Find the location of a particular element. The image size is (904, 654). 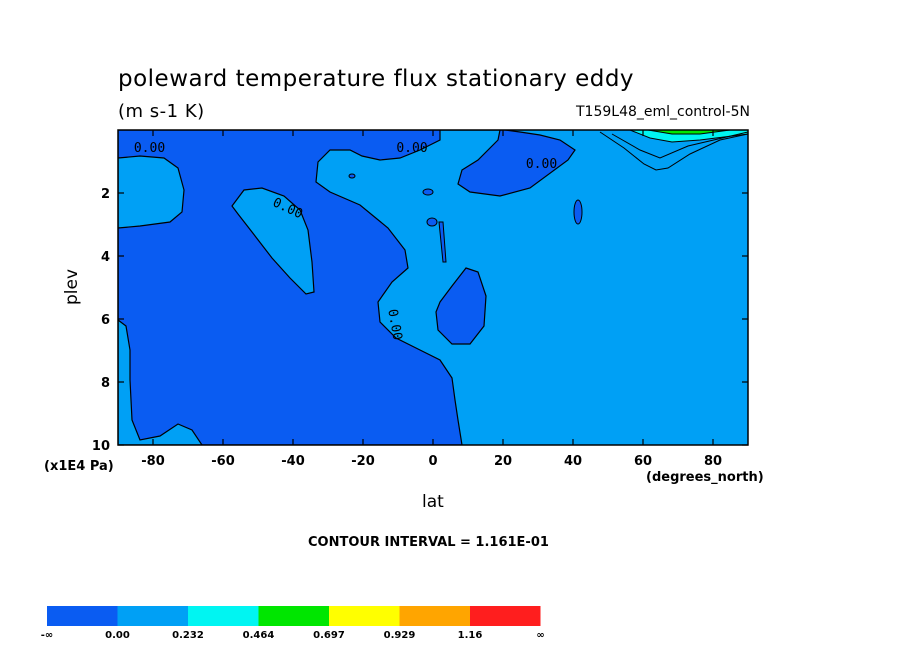

colorbar-label: 0.697 is located at coordinates (329, 635).